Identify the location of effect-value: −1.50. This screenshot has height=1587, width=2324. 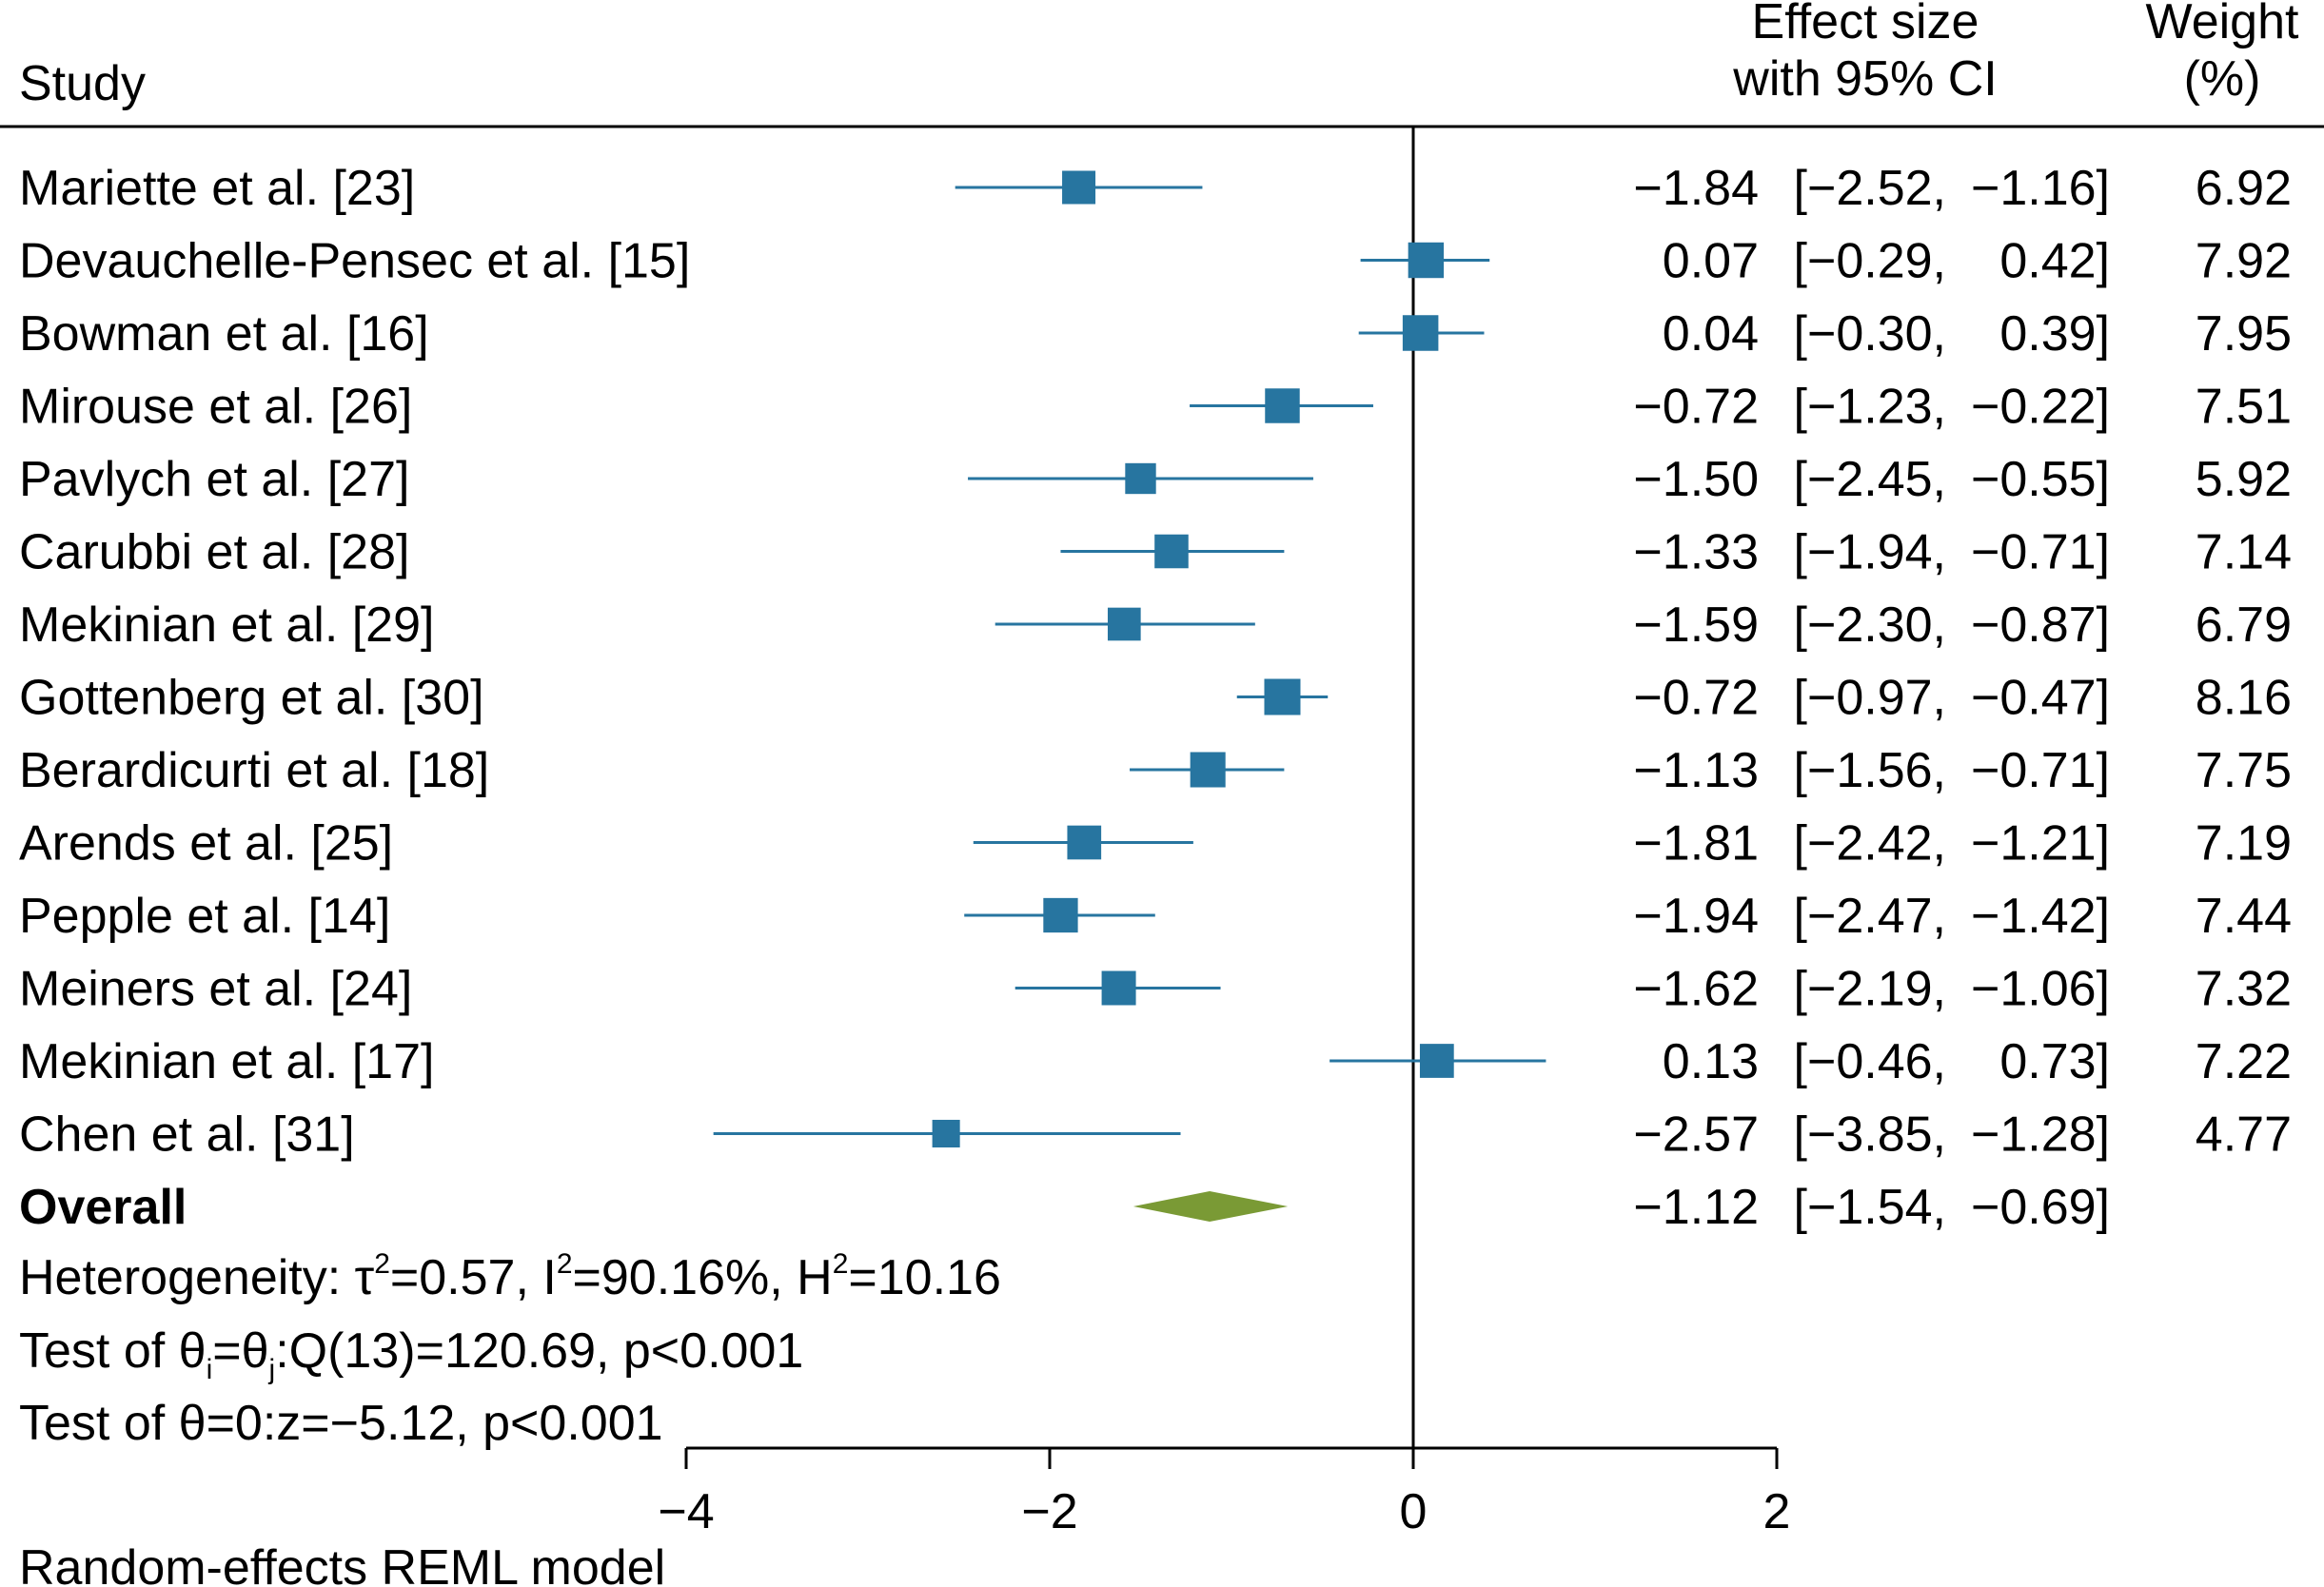
(1696, 479).